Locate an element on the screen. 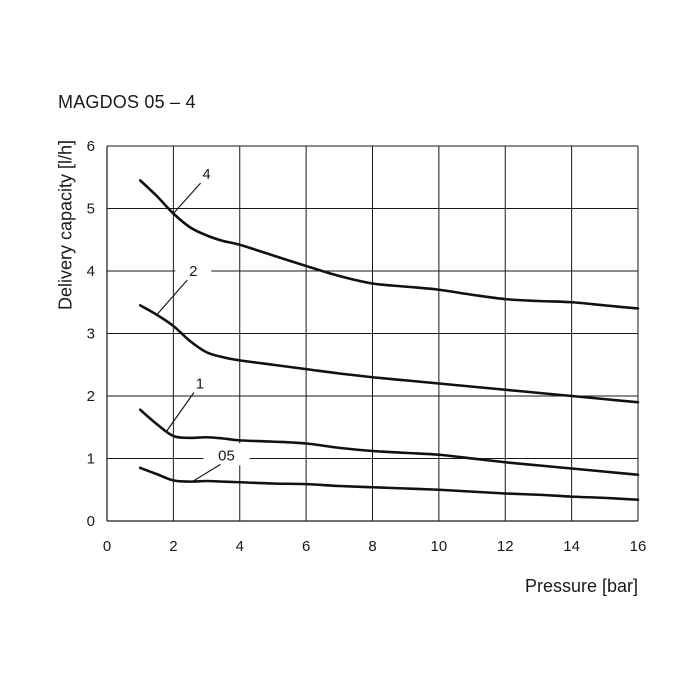 The height and width of the screenshot is (700, 700). x-tick-label-6: 6 is located at coordinates (306, 546).